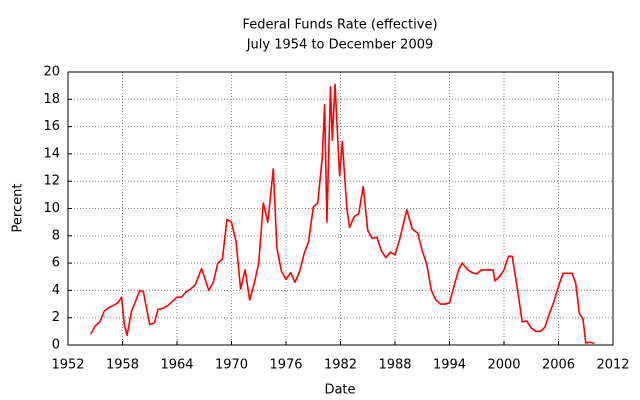 The width and height of the screenshot is (640, 400). What do you see at coordinates (18, 208) in the screenshot?
I see `y-axis-label: Percent` at bounding box center [18, 208].